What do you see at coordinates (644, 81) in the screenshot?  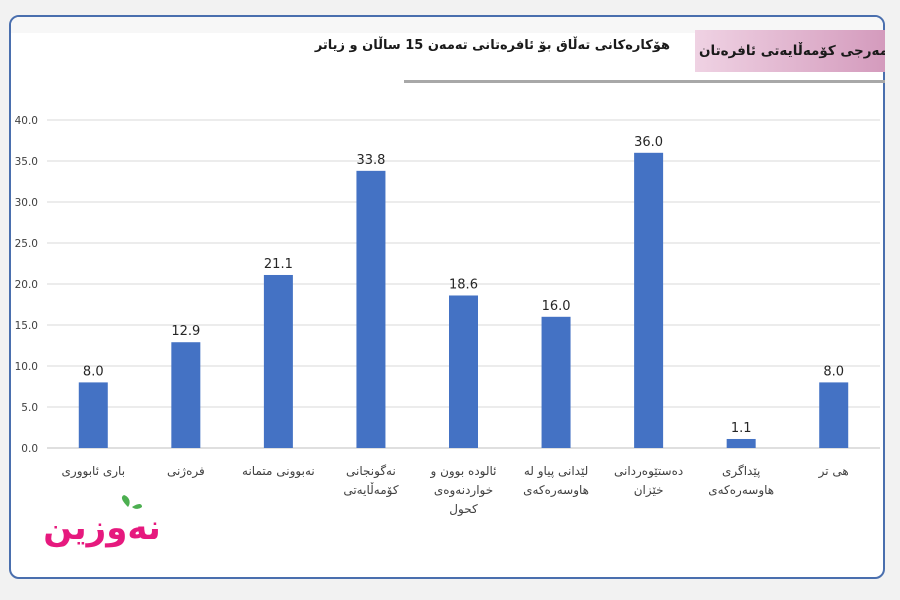 I see `title-underline` at bounding box center [644, 81].